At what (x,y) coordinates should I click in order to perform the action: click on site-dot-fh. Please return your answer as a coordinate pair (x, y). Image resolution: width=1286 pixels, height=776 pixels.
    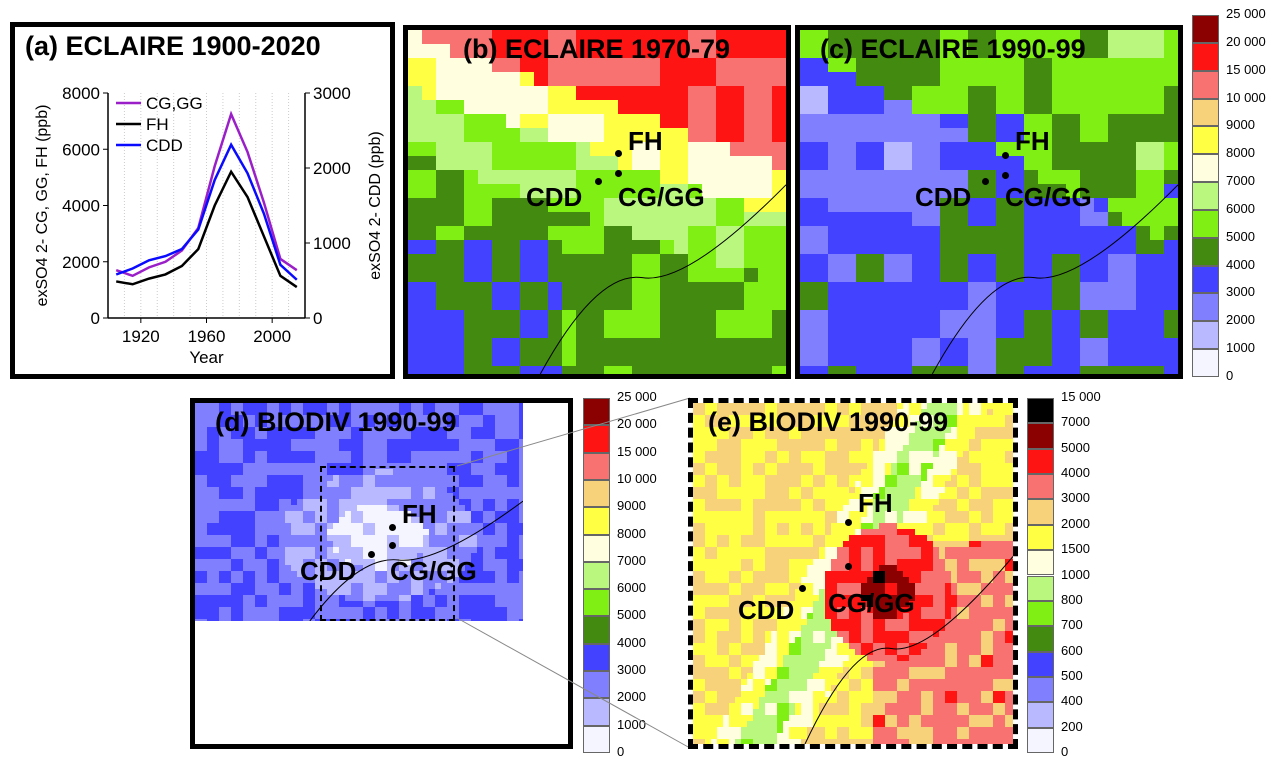
    Looking at the image, I should click on (1005, 155).